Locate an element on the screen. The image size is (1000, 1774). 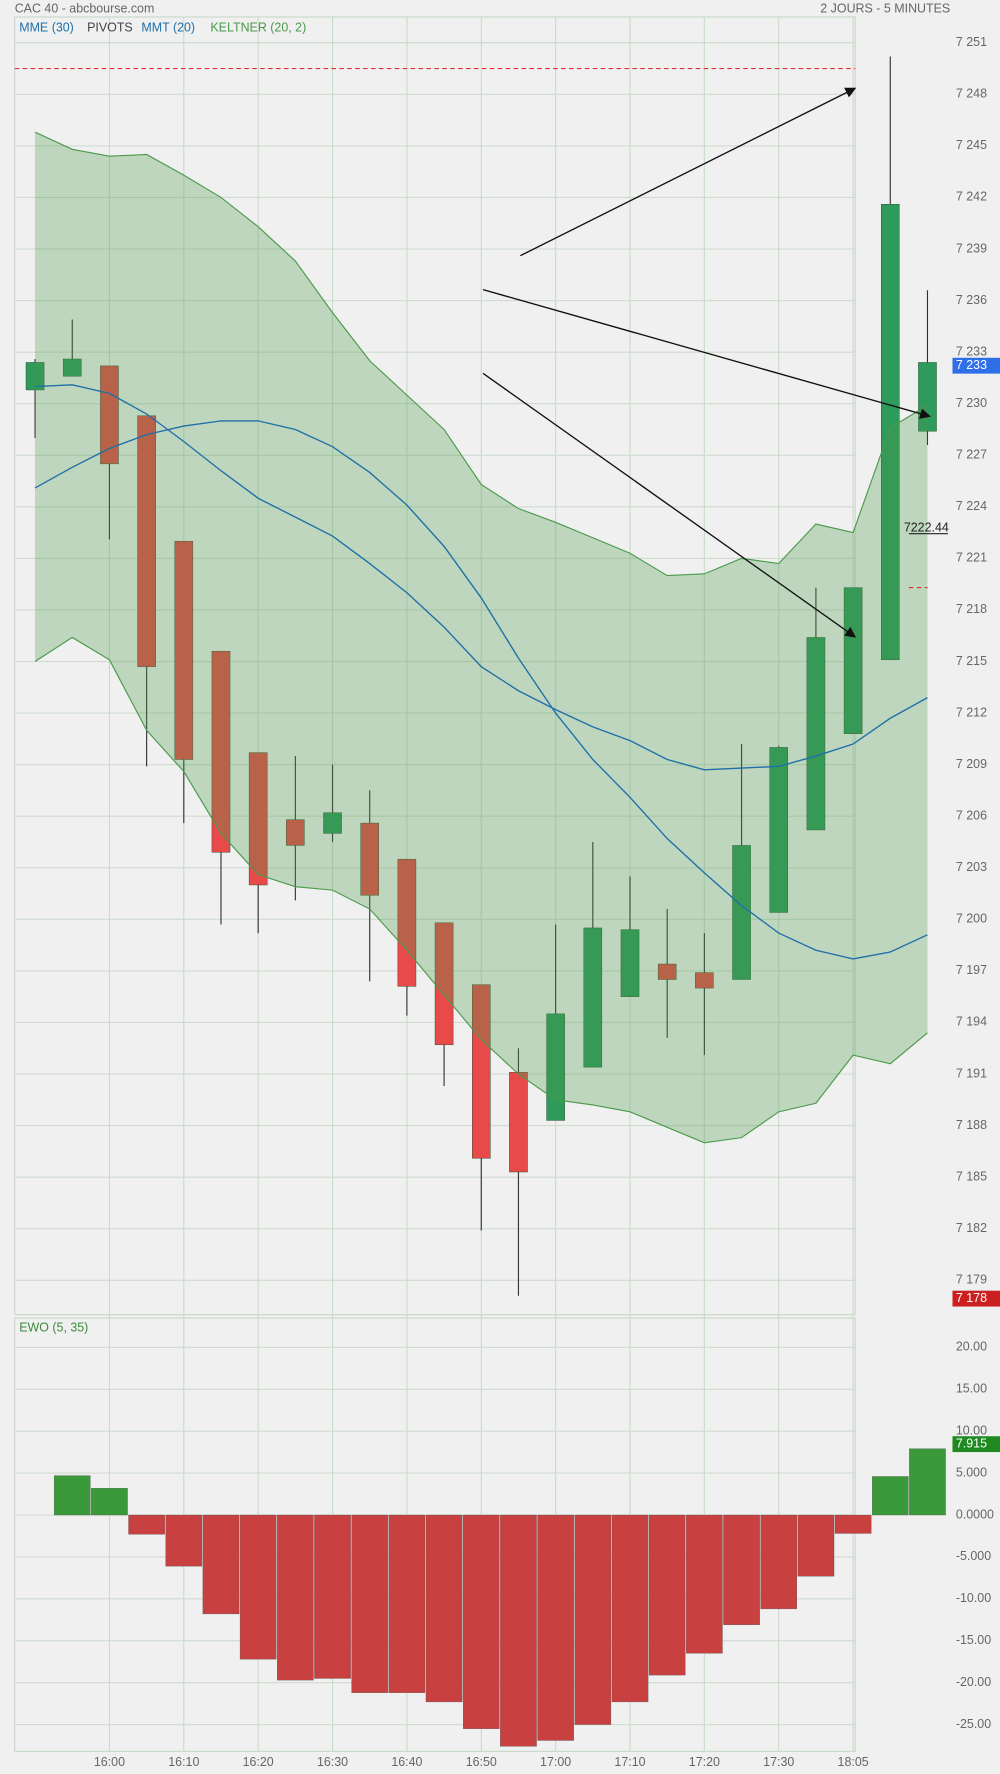
y-tick-label: 7 200 is located at coordinates (971, 919).